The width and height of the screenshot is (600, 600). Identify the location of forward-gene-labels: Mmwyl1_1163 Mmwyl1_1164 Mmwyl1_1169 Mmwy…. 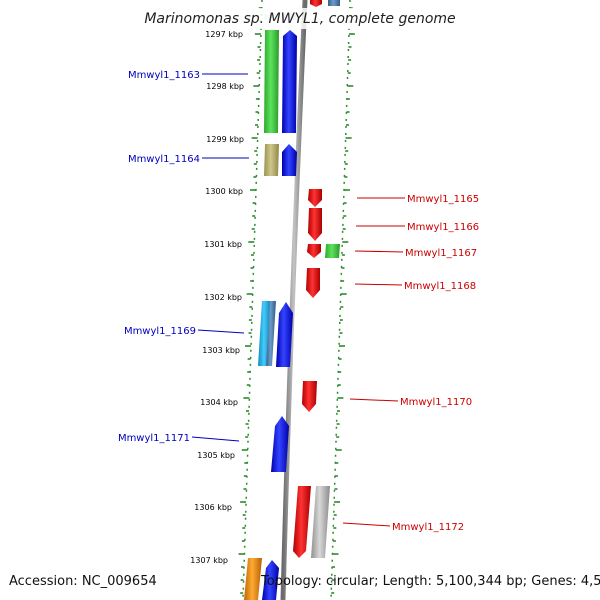
(183, 257).